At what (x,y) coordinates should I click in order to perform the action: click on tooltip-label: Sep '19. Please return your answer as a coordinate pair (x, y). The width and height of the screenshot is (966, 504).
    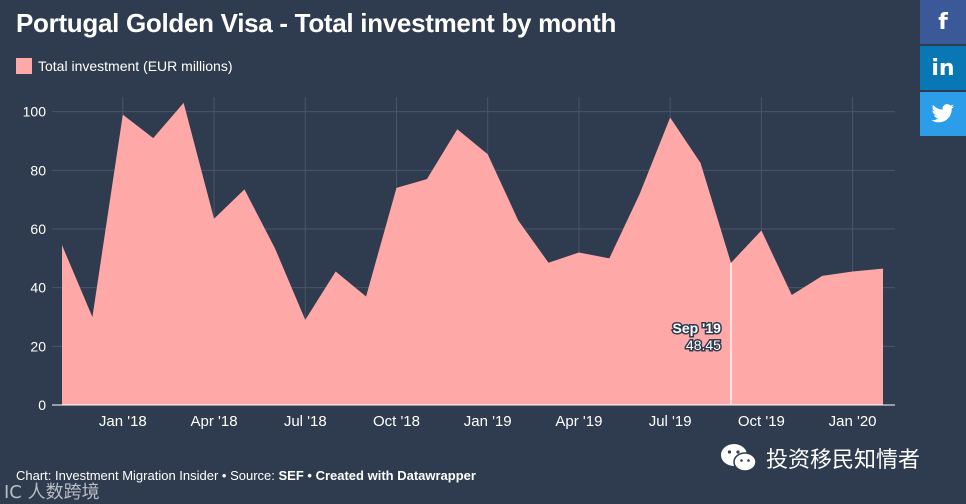
    Looking at the image, I should click on (696, 328).